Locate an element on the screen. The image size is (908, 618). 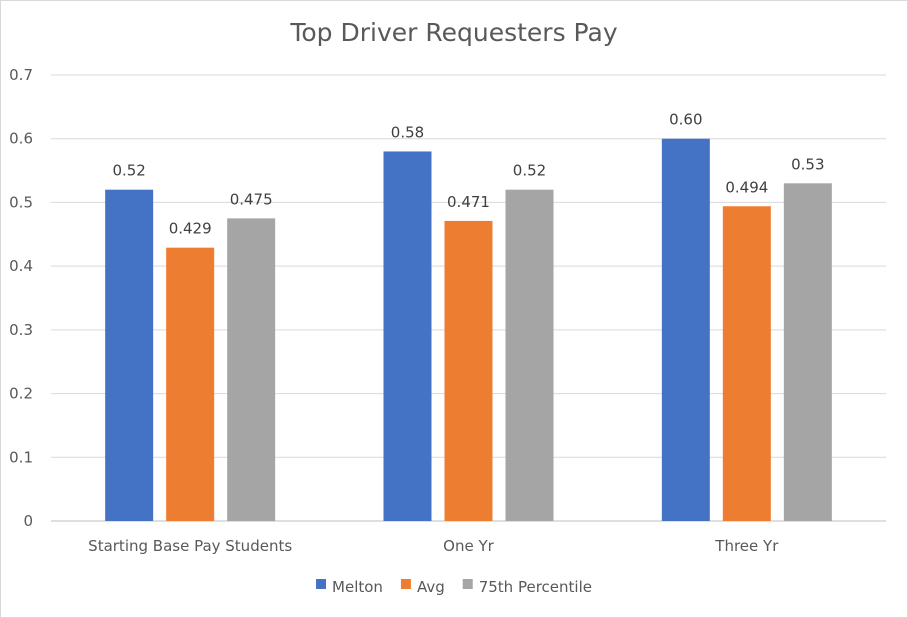
data-label: 0.429 is located at coordinates (190, 229).